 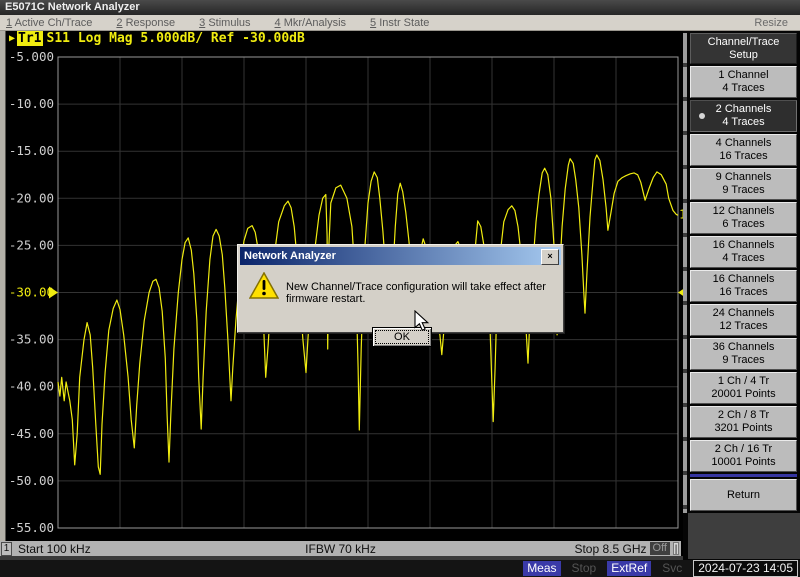 I want to click on dialog-title-bar: Network Analyzer ×, so click(x=400, y=256).